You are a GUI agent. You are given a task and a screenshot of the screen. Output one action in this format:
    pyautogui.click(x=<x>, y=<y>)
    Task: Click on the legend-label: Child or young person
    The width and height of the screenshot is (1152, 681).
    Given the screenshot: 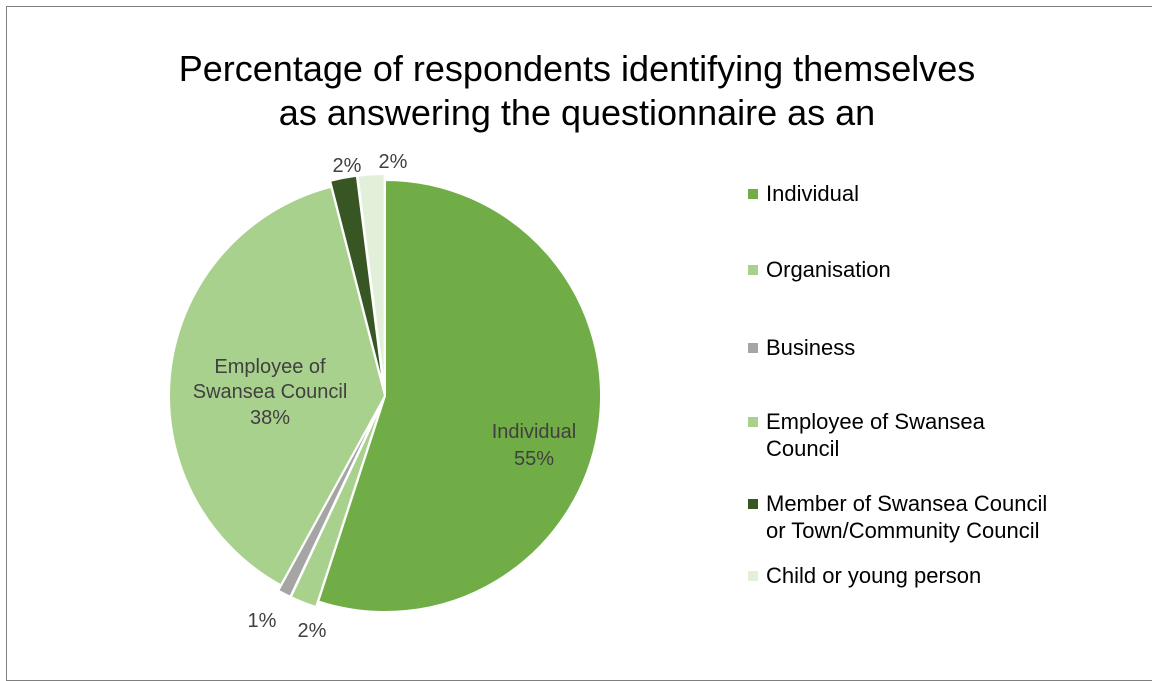 What is the action you would take?
    pyautogui.click(x=873, y=575)
    